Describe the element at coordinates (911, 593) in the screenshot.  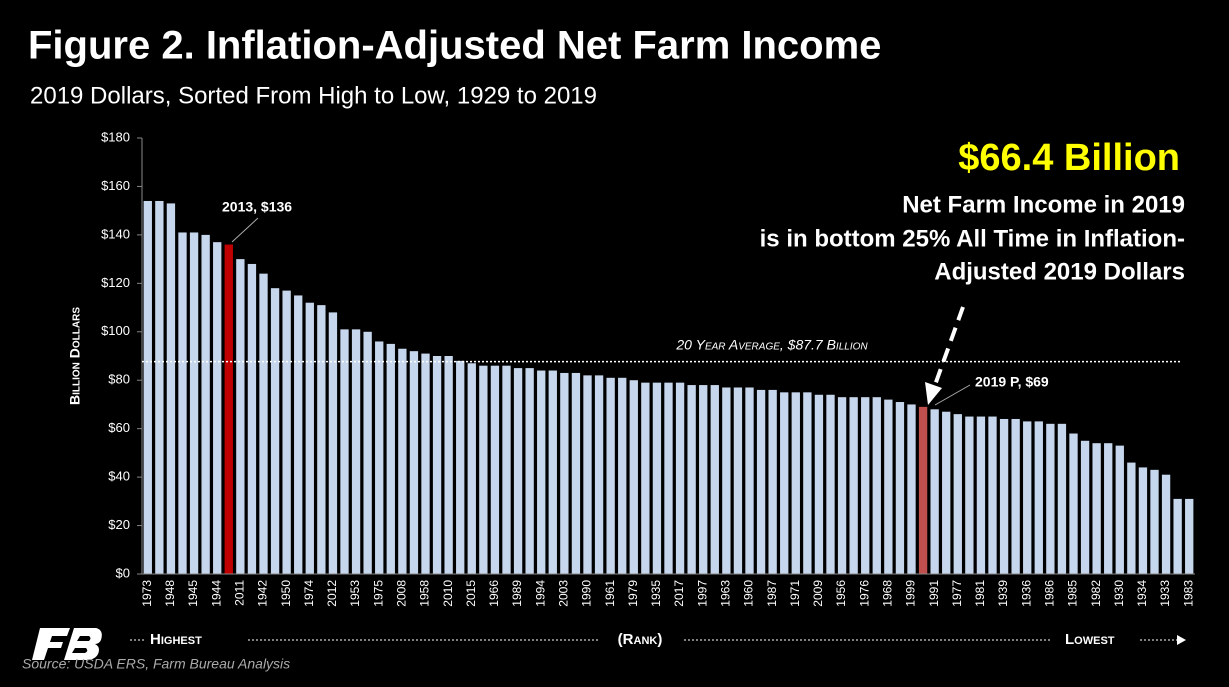
I see `x-tick-label: 1999` at that location.